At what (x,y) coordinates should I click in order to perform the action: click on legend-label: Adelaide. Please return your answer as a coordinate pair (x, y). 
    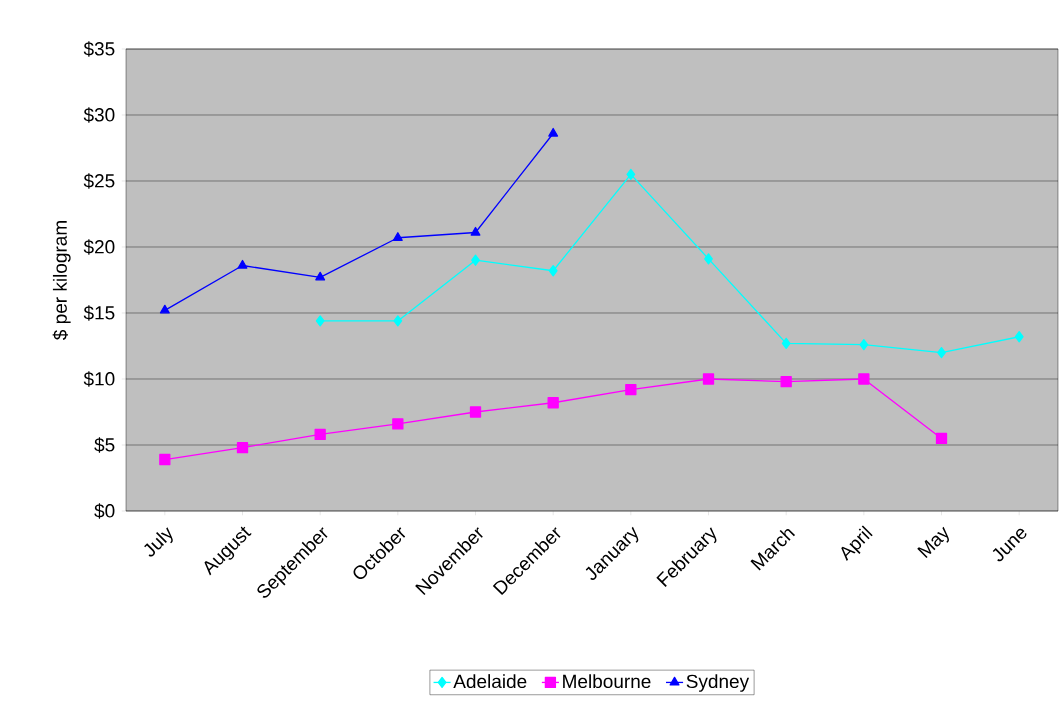
    Looking at the image, I should click on (490, 681).